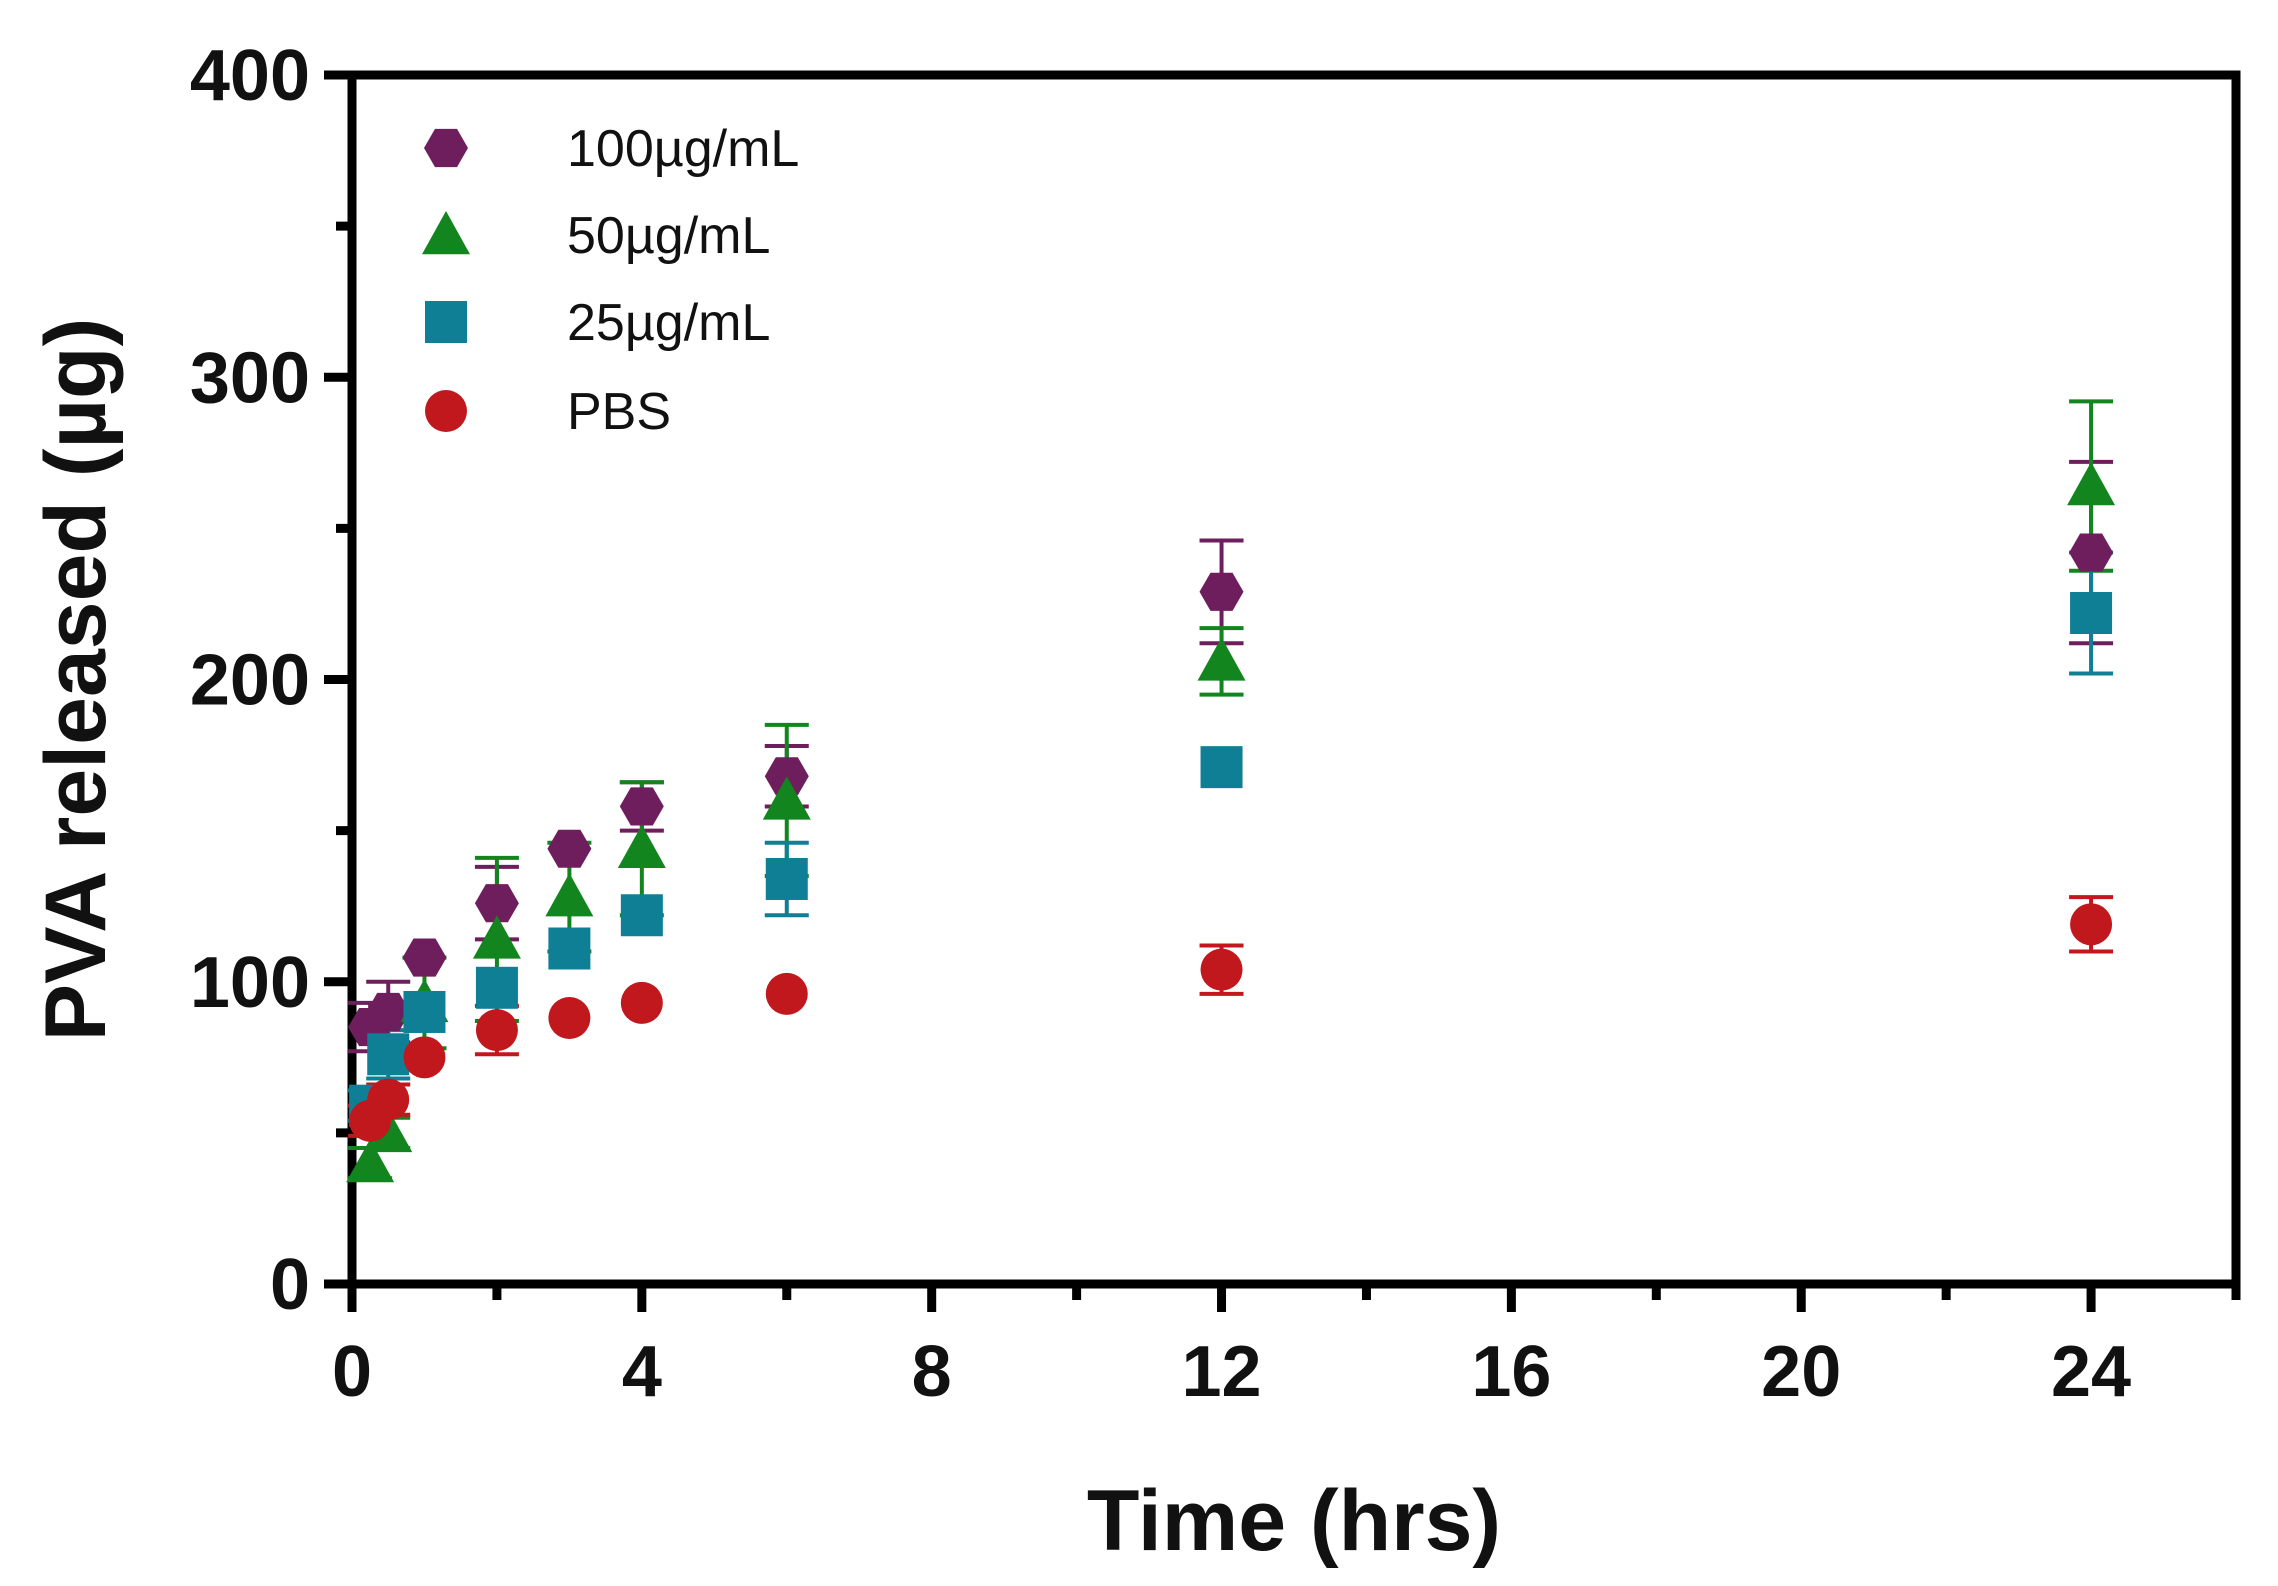 The height and width of the screenshot is (1586, 2278). I want to click on y-tick-label: 100, so click(250, 983).